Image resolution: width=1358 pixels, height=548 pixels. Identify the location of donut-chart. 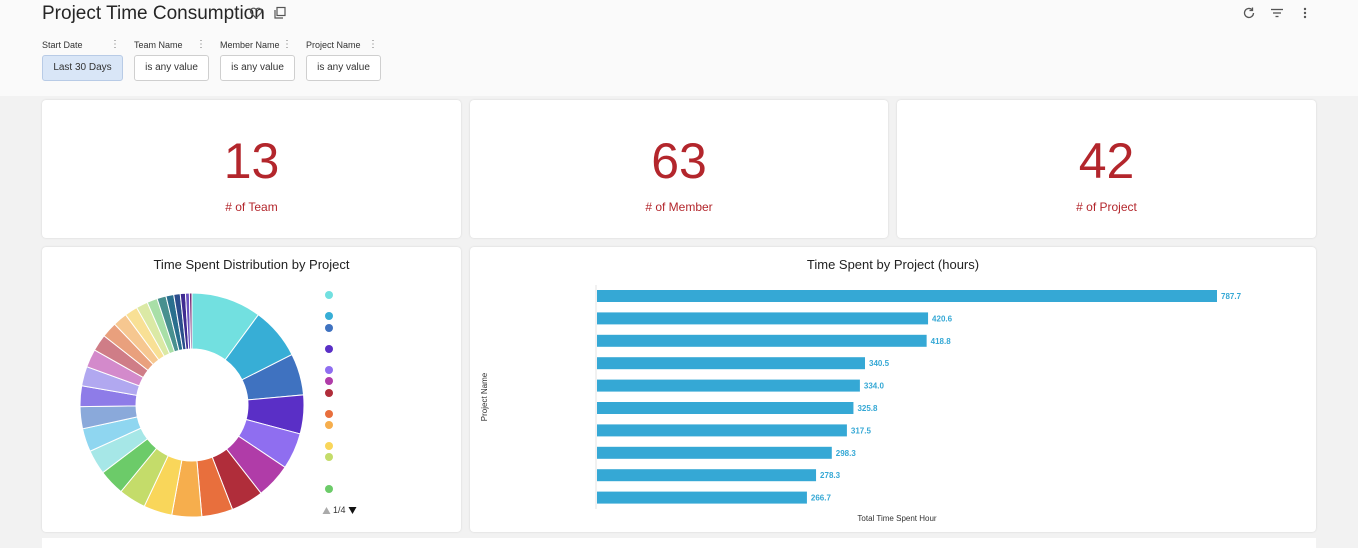
(192, 405).